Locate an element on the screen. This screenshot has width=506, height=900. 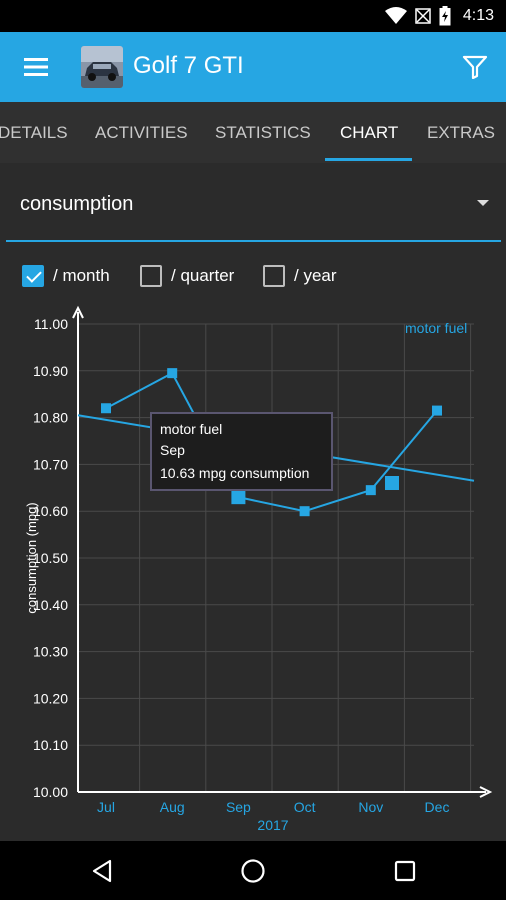
period-year-checkbox: / year is located at coordinates (300, 276).